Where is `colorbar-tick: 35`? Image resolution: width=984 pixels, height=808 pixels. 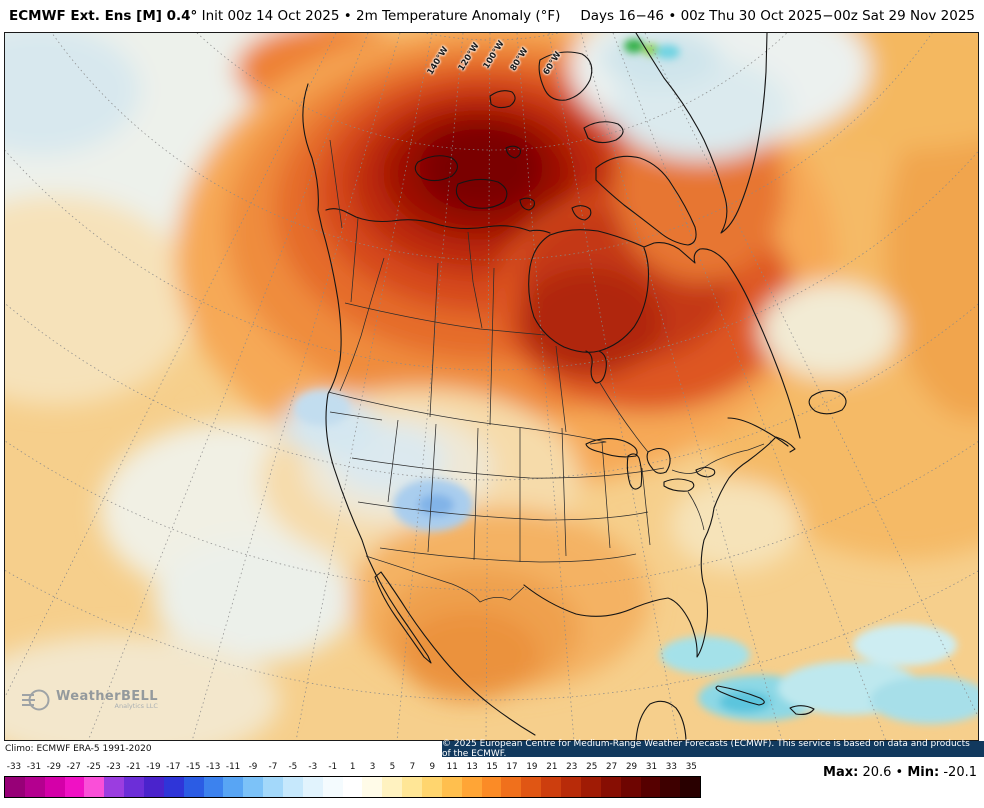 colorbar-tick: 35 is located at coordinates (691, 767).